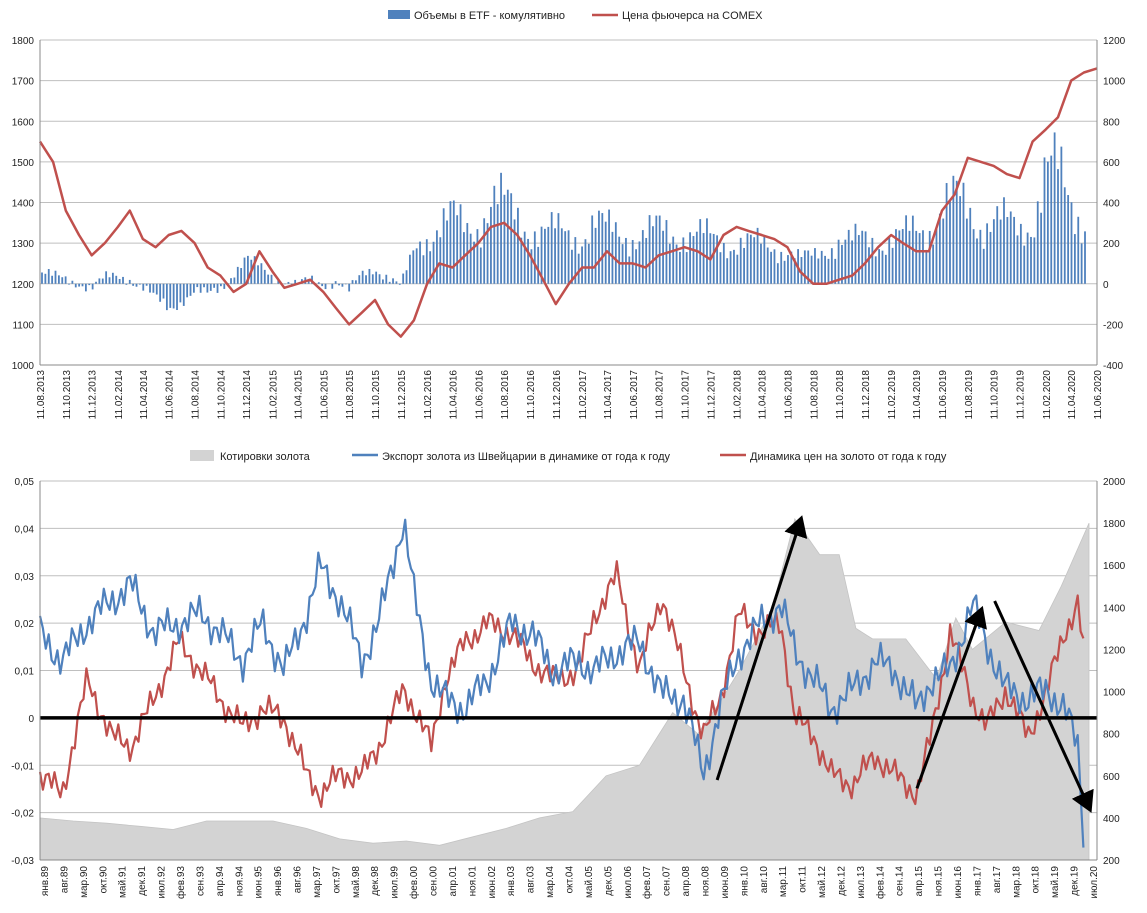  Describe the element at coordinates (919, 881) in the screenshot. I see `chart2-x-tick-label: апр.15` at that location.